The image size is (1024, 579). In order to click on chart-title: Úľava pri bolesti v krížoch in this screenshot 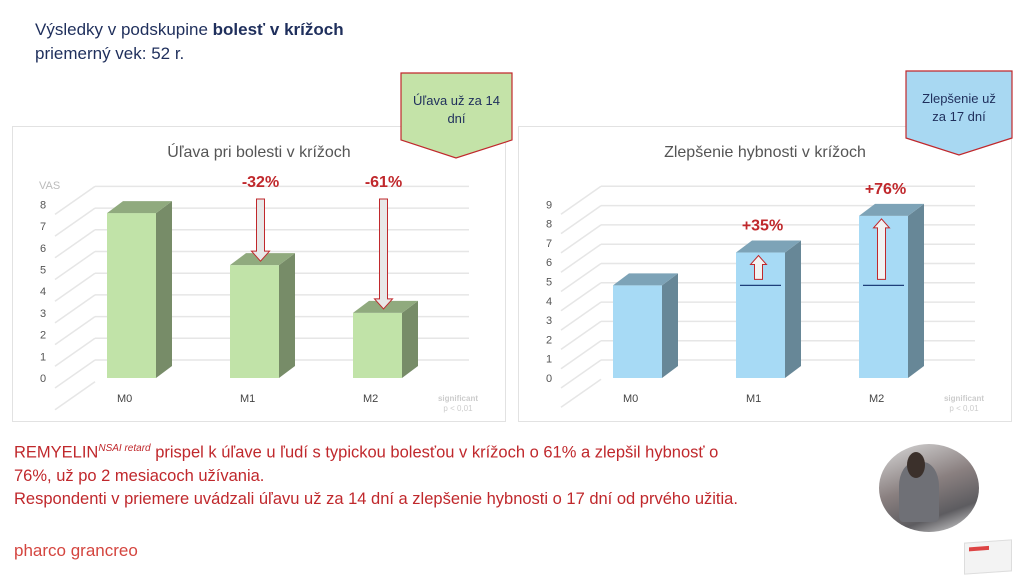, I will do `click(258, 151)`.